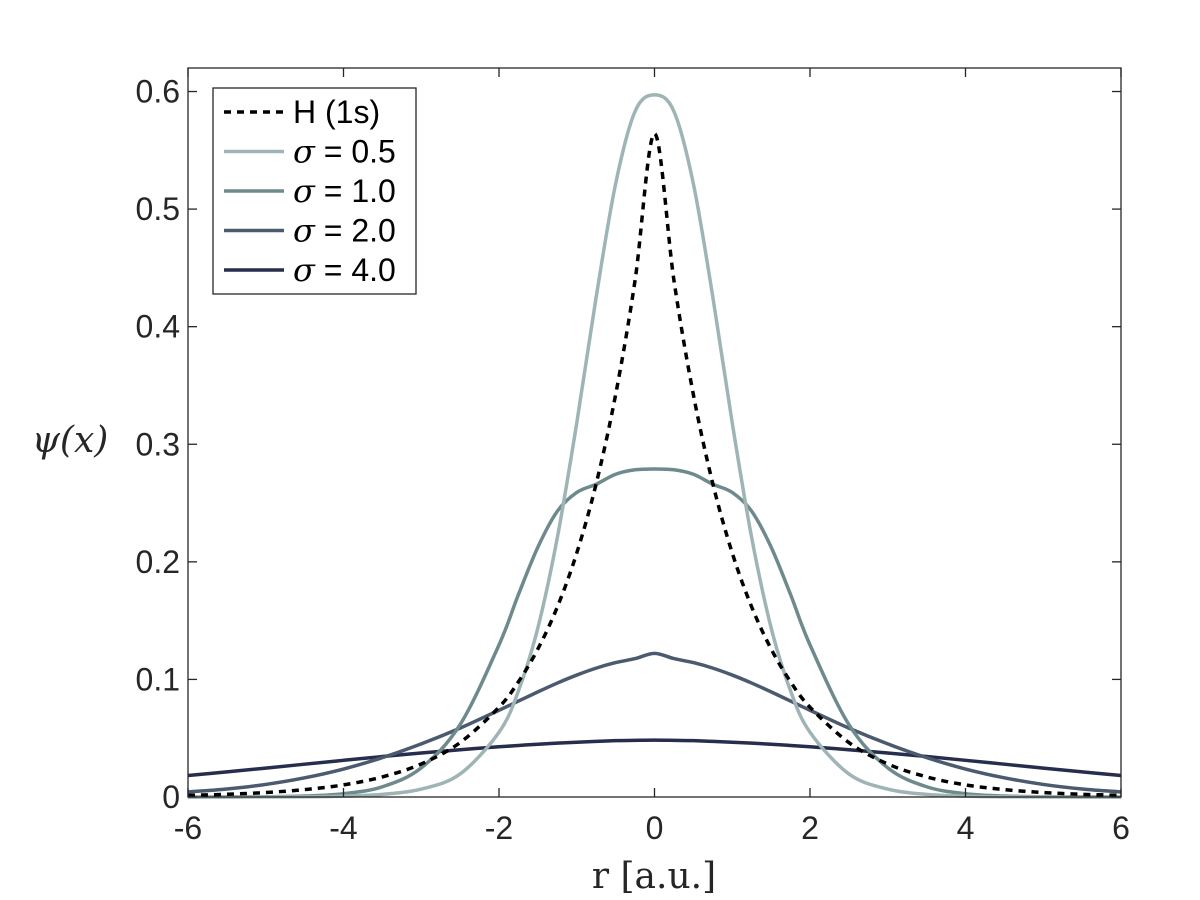 This screenshot has width=1200, height=900. What do you see at coordinates (655, 828) in the screenshot?
I see `x-tick-label: 0` at bounding box center [655, 828].